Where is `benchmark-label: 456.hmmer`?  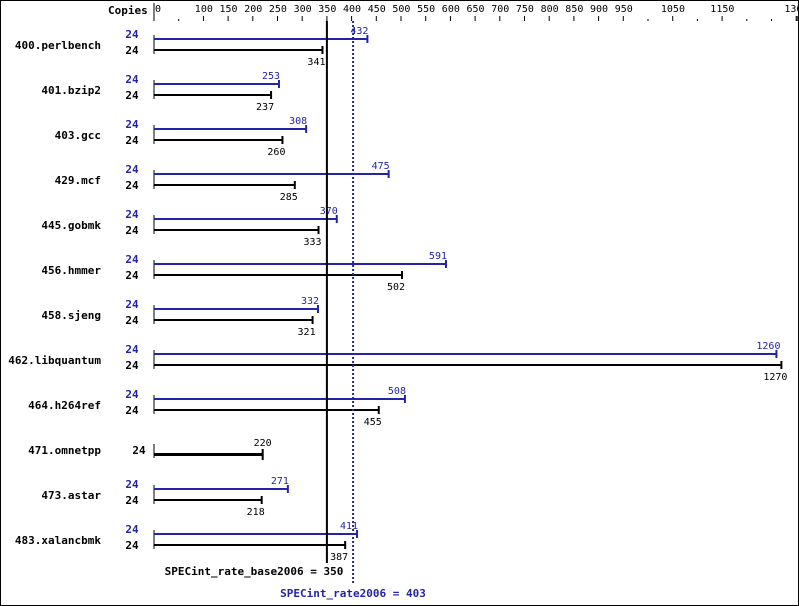 benchmark-label: 456.hmmer is located at coordinates (71, 270).